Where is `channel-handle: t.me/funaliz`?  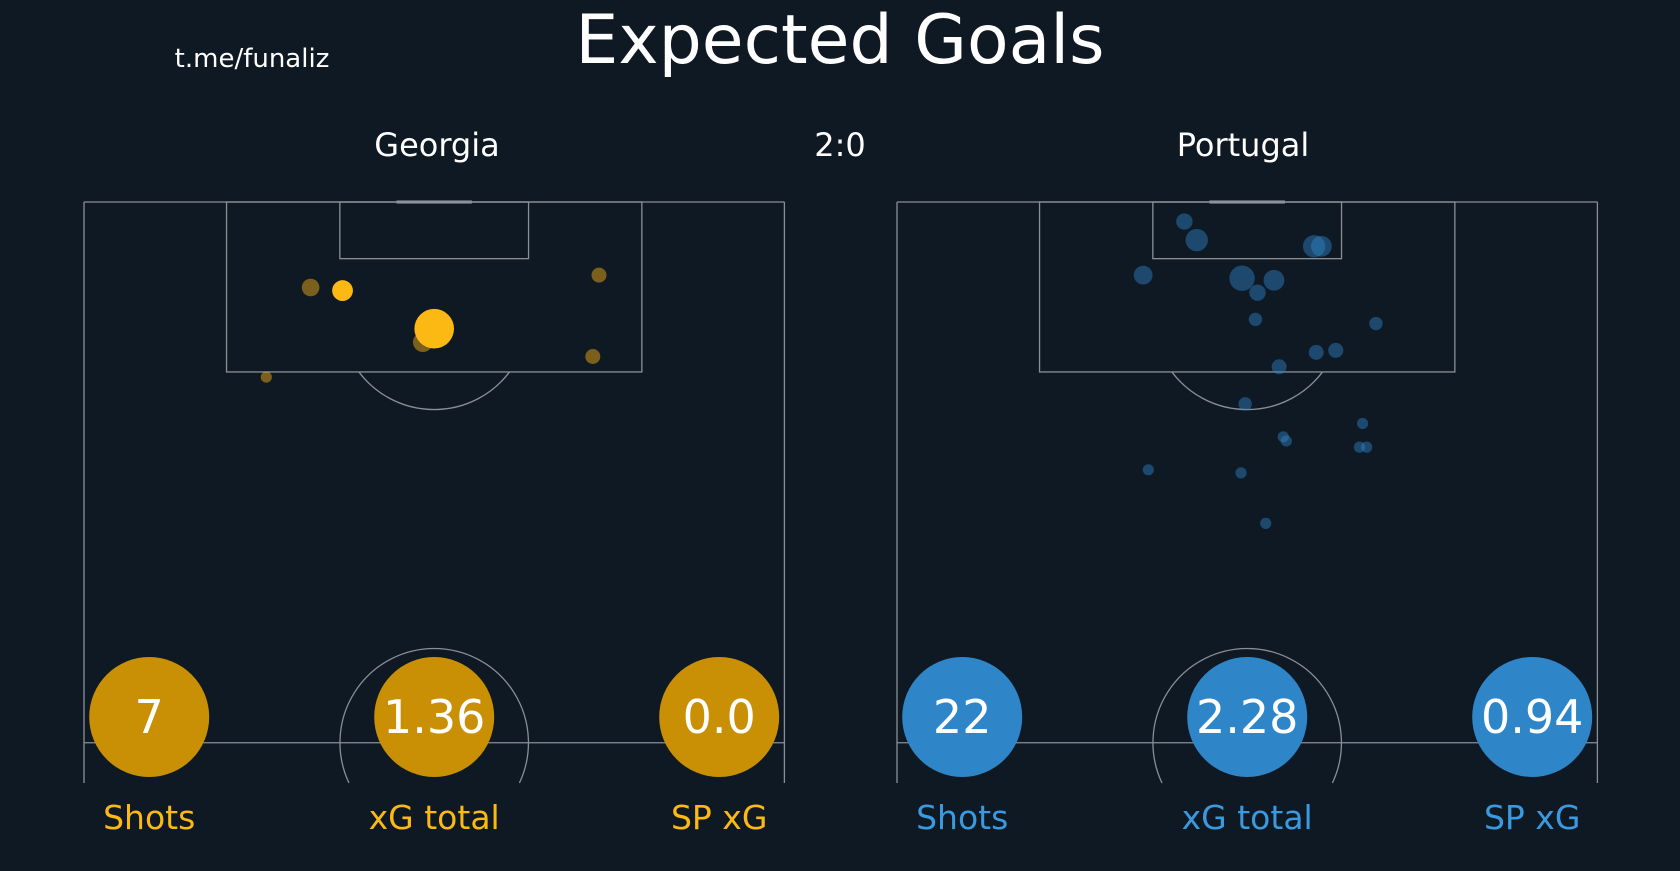 channel-handle: t.me/funaliz is located at coordinates (252, 59).